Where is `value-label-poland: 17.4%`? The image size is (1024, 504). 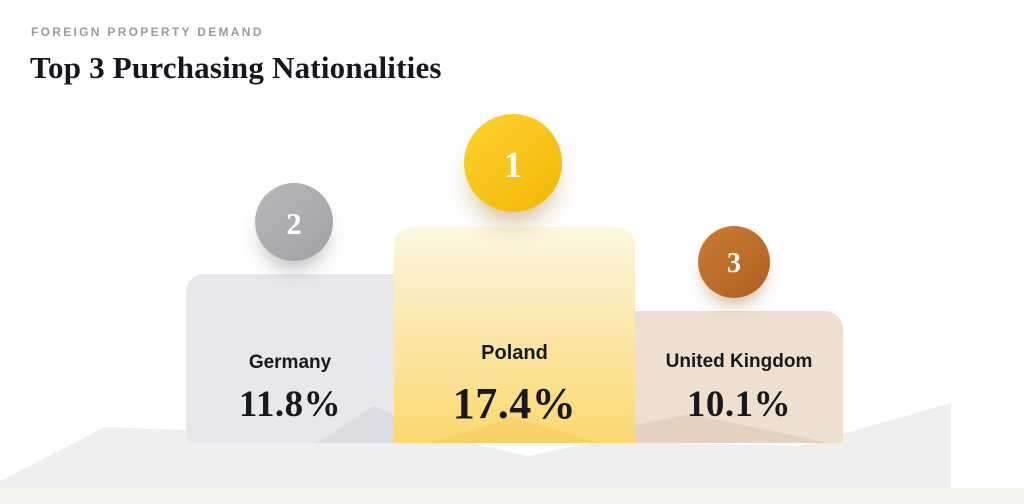 value-label-poland: 17.4% is located at coordinates (514, 403).